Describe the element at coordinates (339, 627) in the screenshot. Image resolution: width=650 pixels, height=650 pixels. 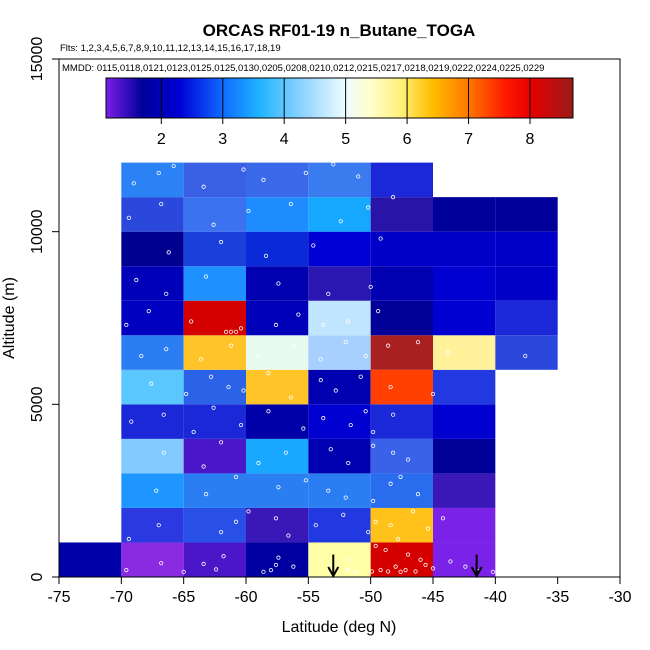
I see `x-axis-label: Latitude (deg N)` at that location.